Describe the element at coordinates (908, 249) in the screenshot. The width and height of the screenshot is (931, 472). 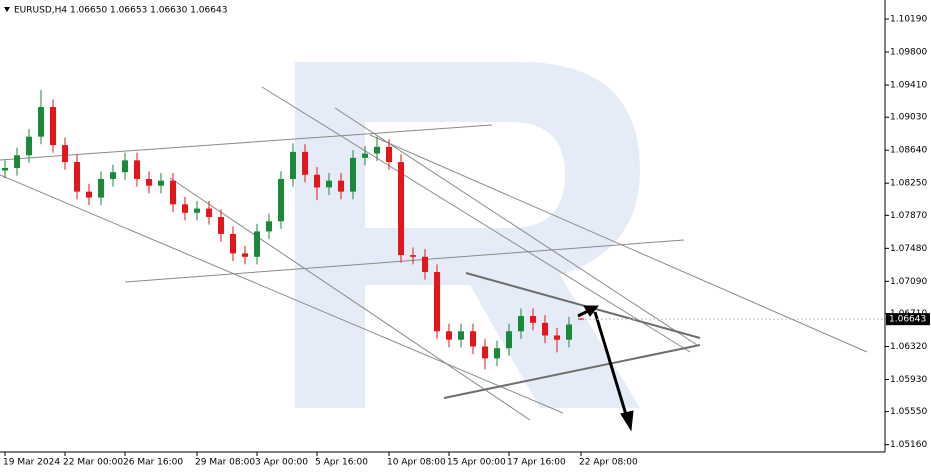
I see `y-tick-label: 1.07480` at that location.